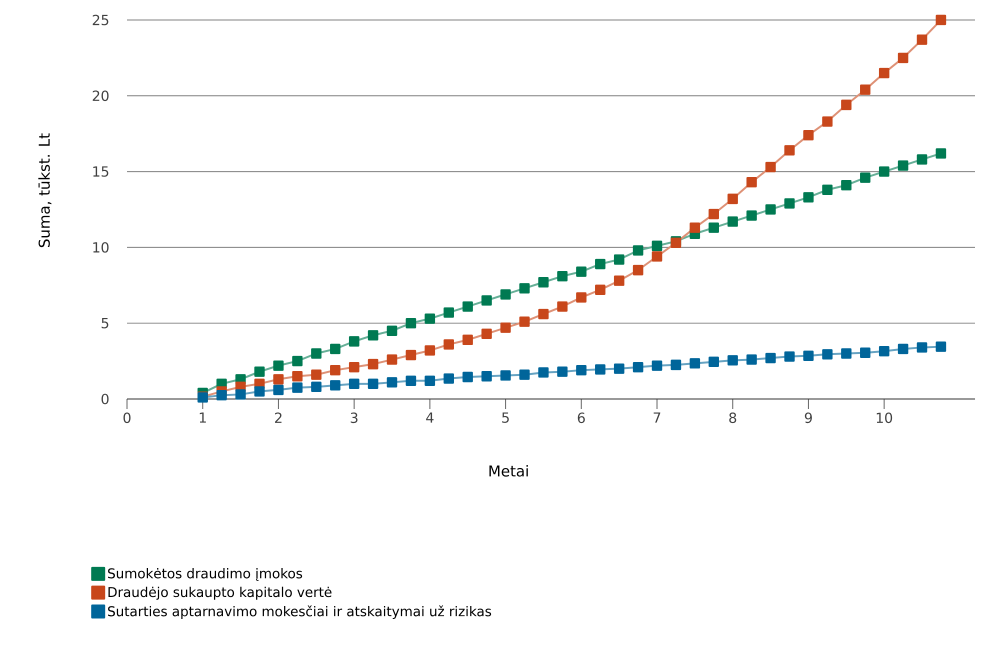 This screenshot has width=987, height=654. Describe the element at coordinates (220, 593) in the screenshot. I see `legend-label: Draudėjo sukaupto kapitalo vertė` at that location.